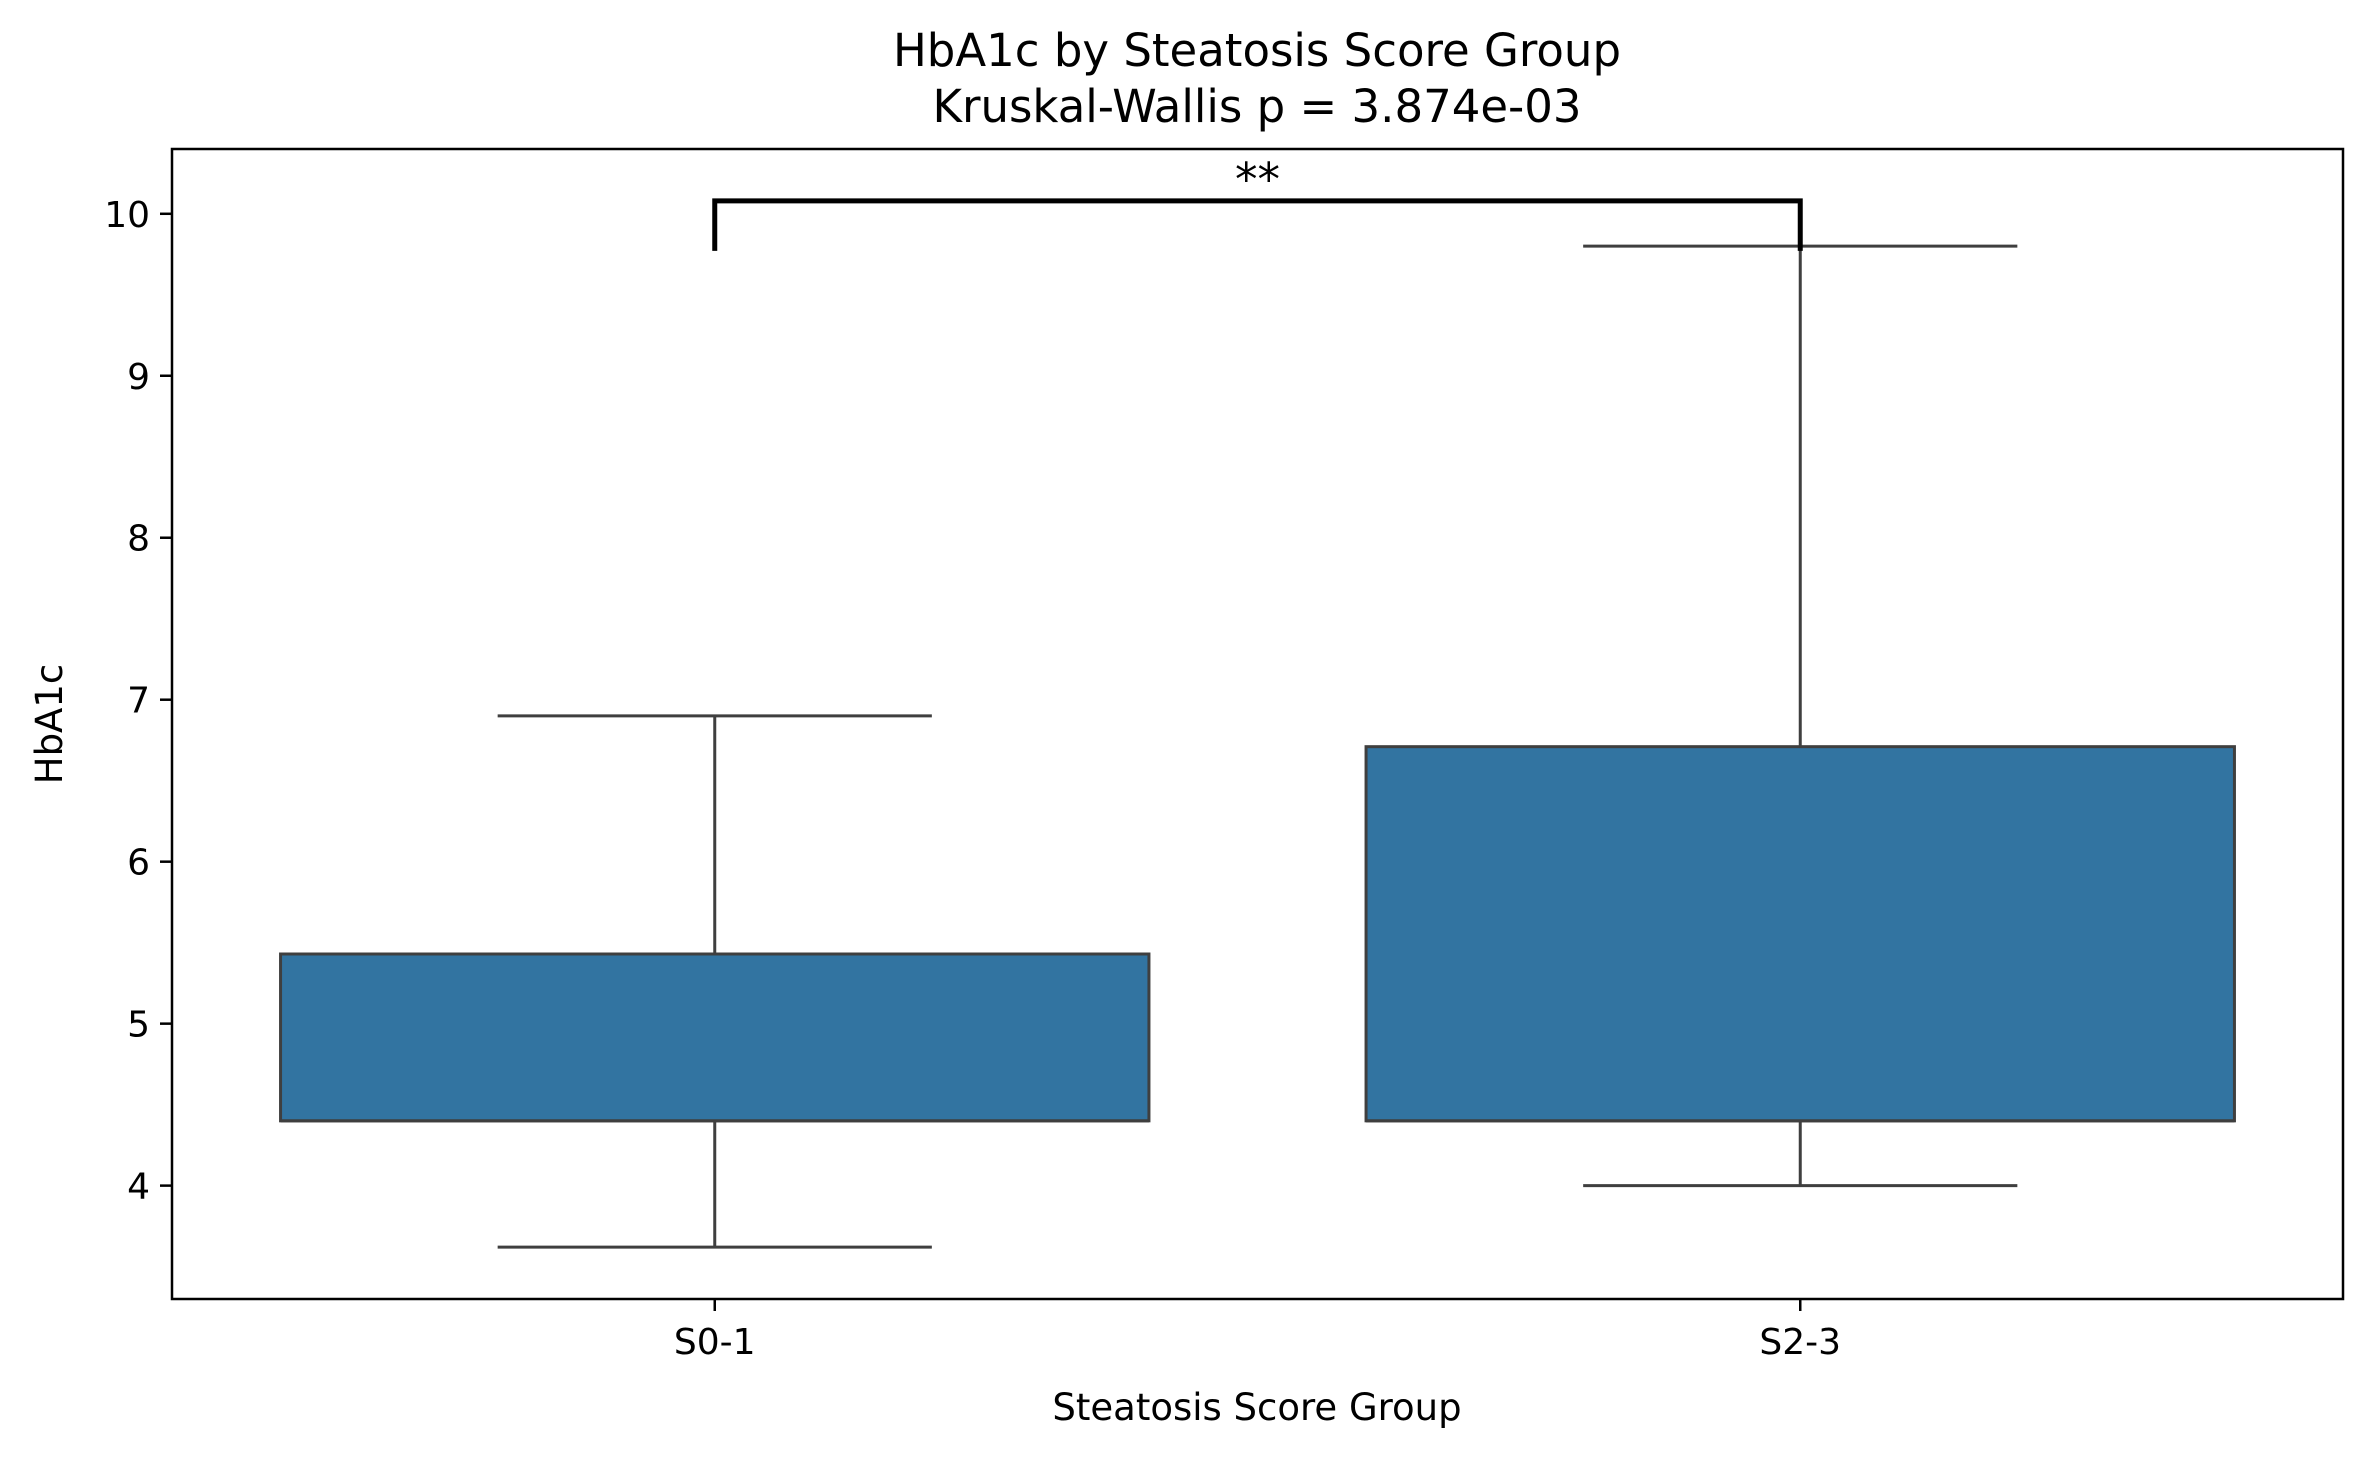 The width and height of the screenshot is (2370, 1459). I want to click on y-tick-label-8: 8, so click(138, 539).